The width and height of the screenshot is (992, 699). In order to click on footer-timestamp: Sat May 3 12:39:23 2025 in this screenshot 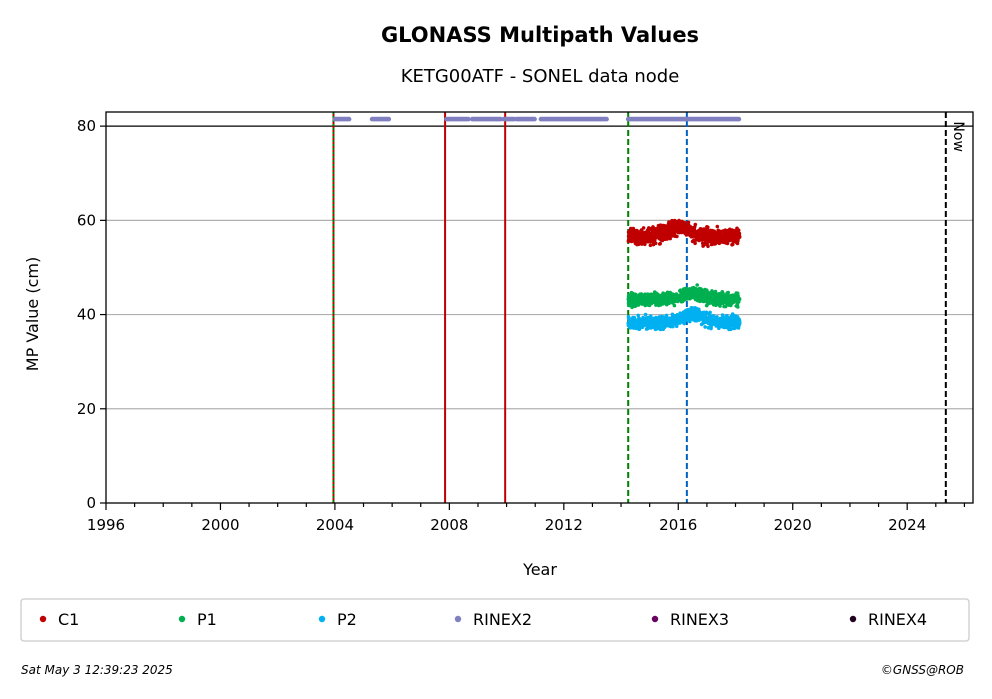, I will do `click(97, 670)`.